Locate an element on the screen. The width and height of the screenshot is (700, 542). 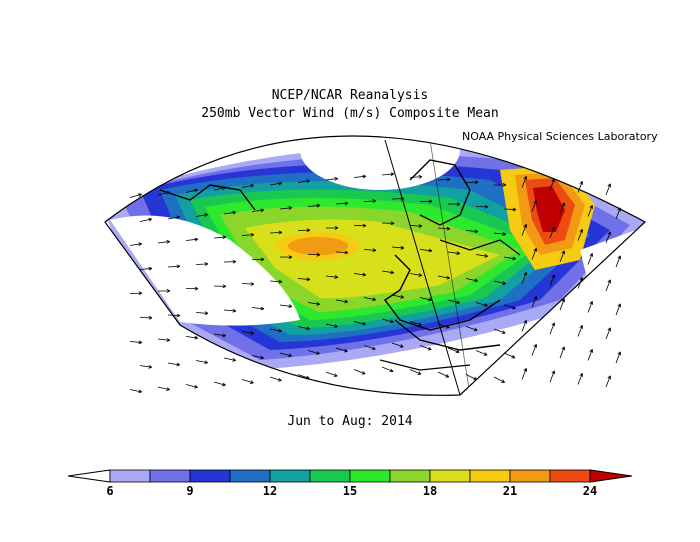
colorbar-tick-label: 18 is located at coordinates (430, 491).